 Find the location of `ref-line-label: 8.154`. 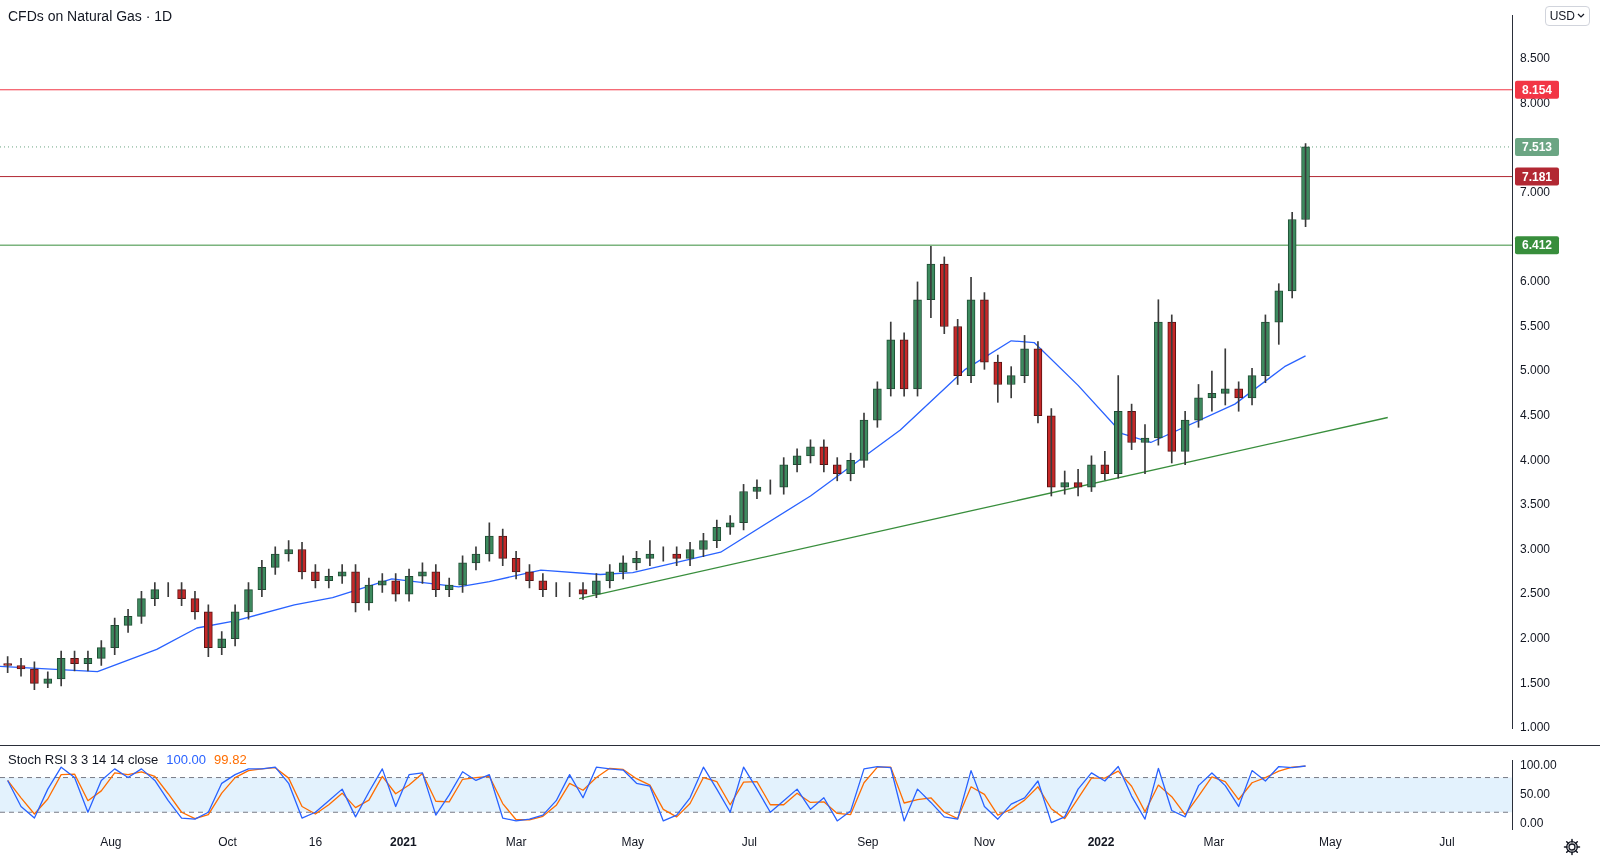

ref-line-label: 8.154 is located at coordinates (1537, 90).